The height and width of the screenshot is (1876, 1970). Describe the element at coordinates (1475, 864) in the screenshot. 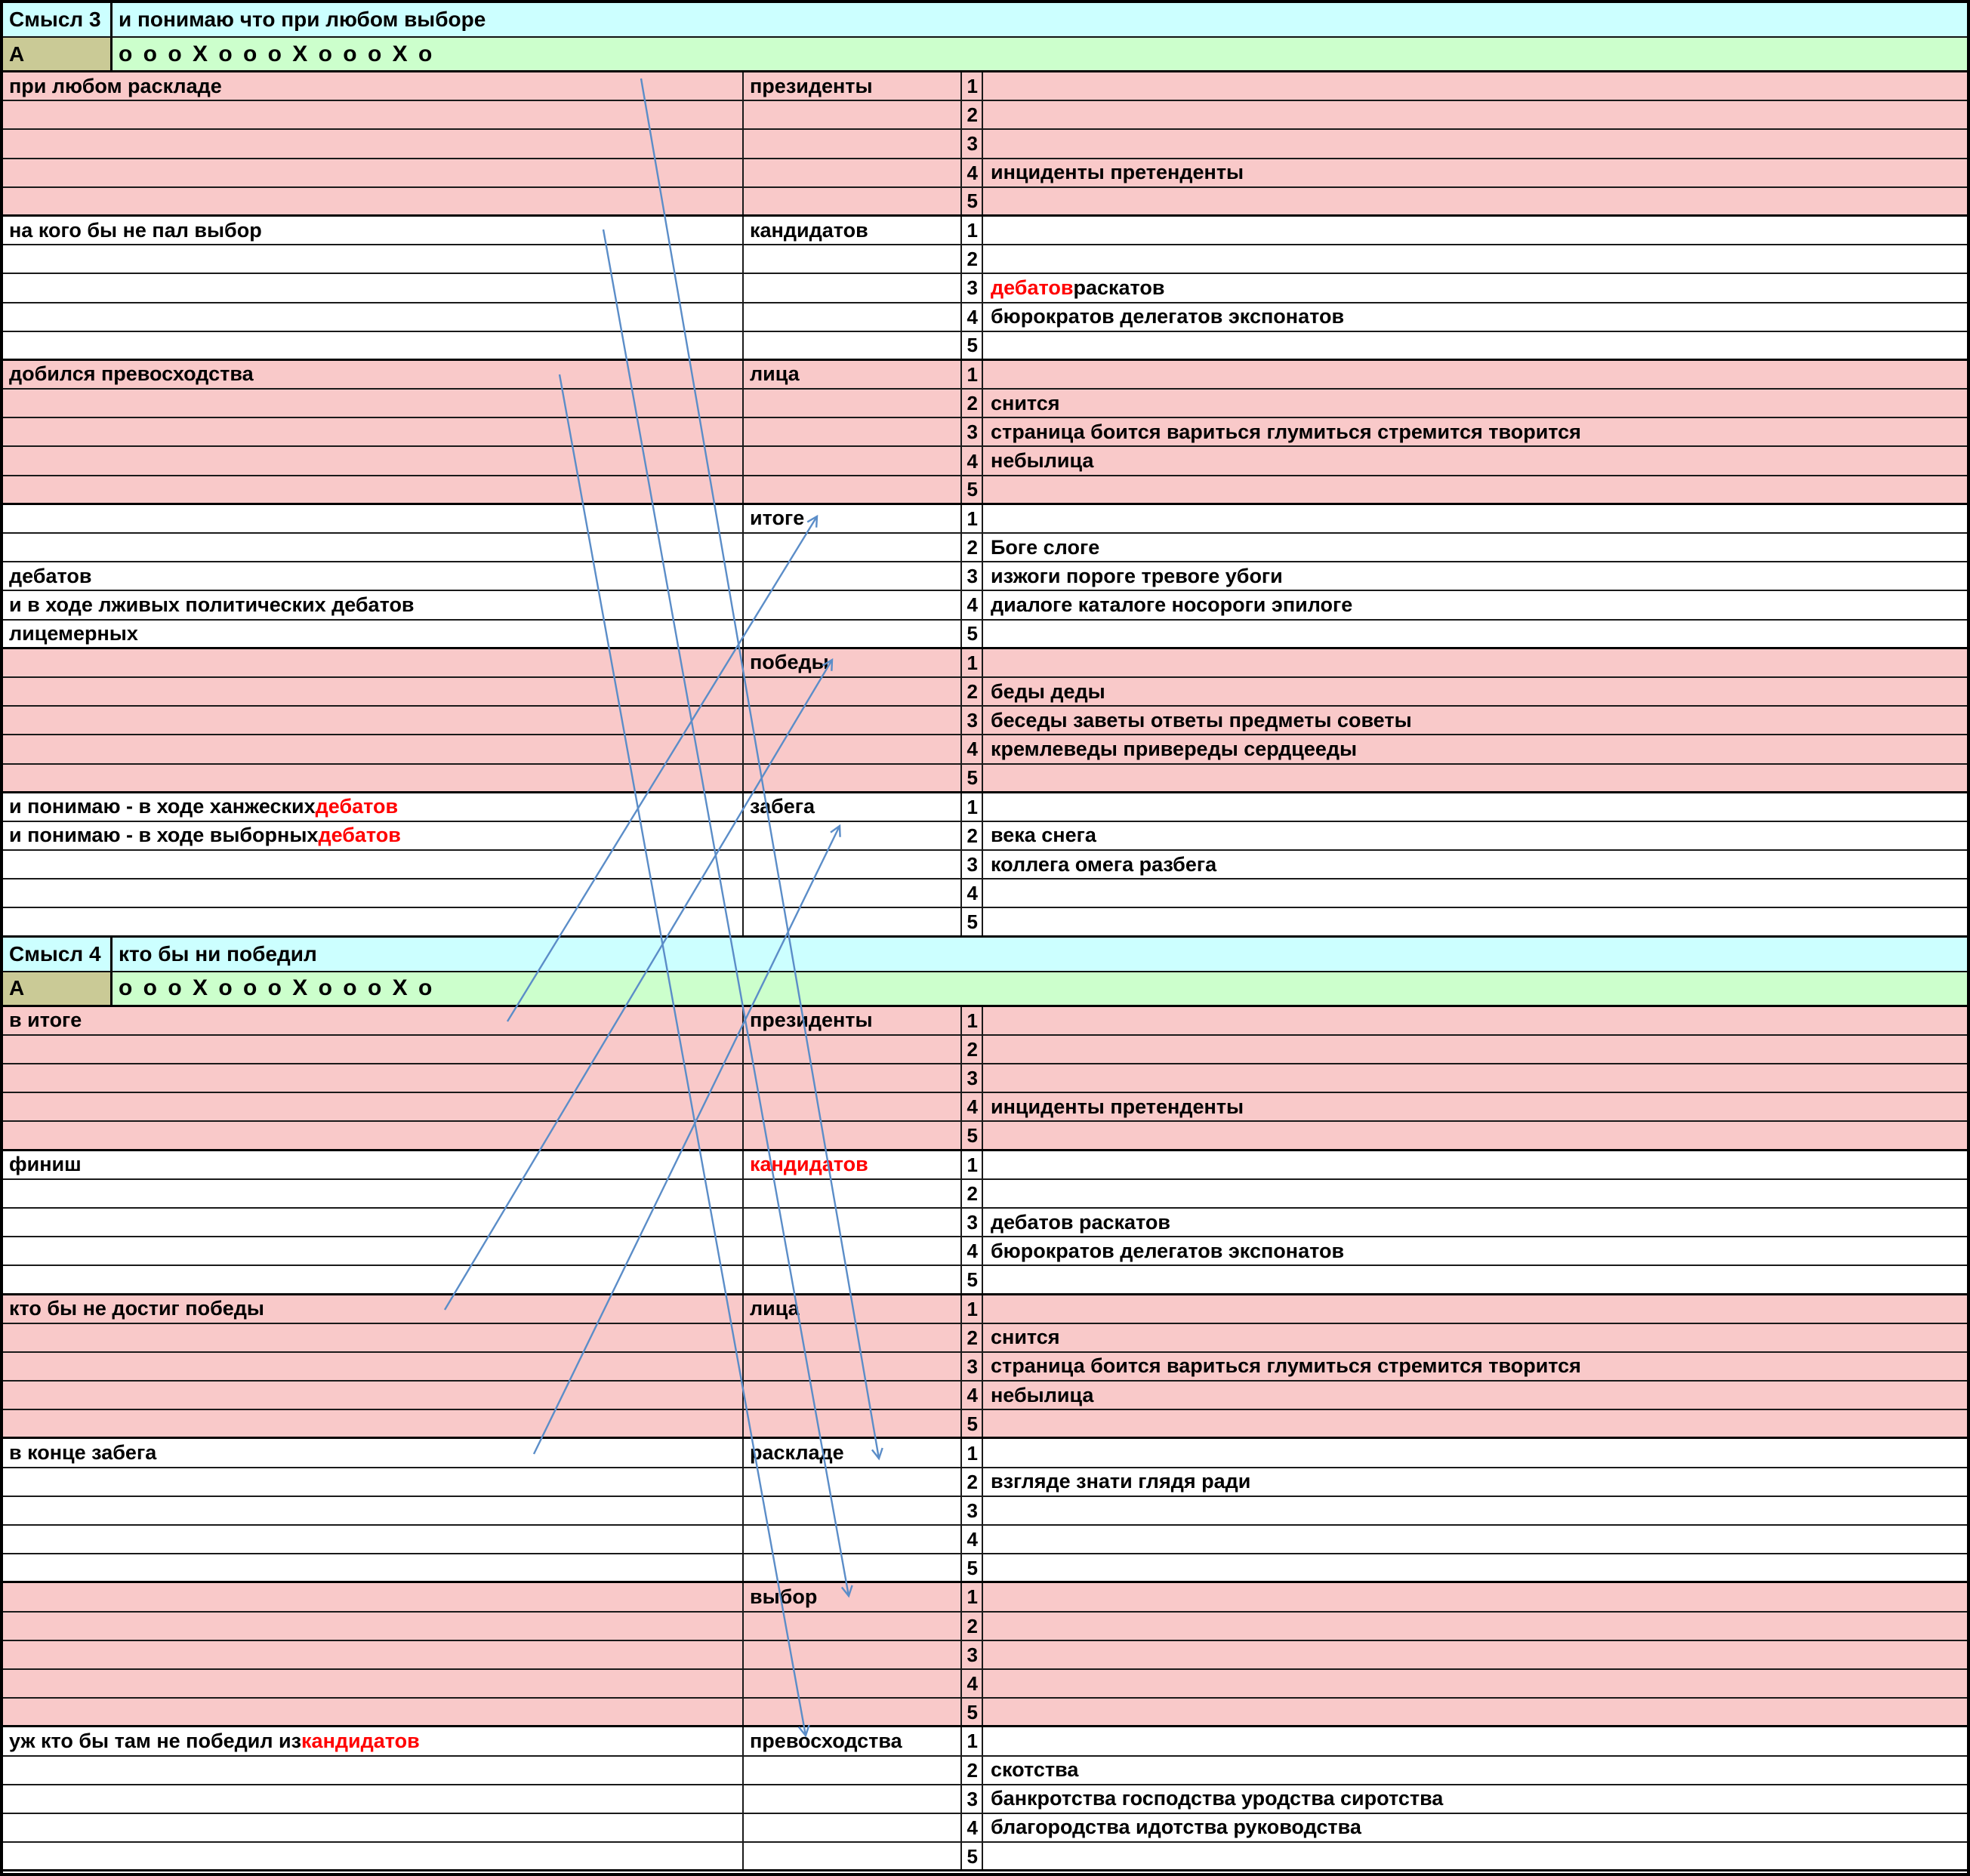

I see `rhymes-cell: коллега омега разбега` at that location.